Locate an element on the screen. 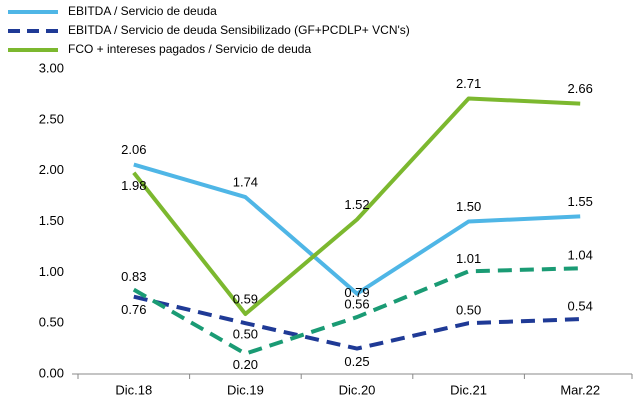 This screenshot has height=404, width=639. data-label: 0.56 is located at coordinates (356, 304).